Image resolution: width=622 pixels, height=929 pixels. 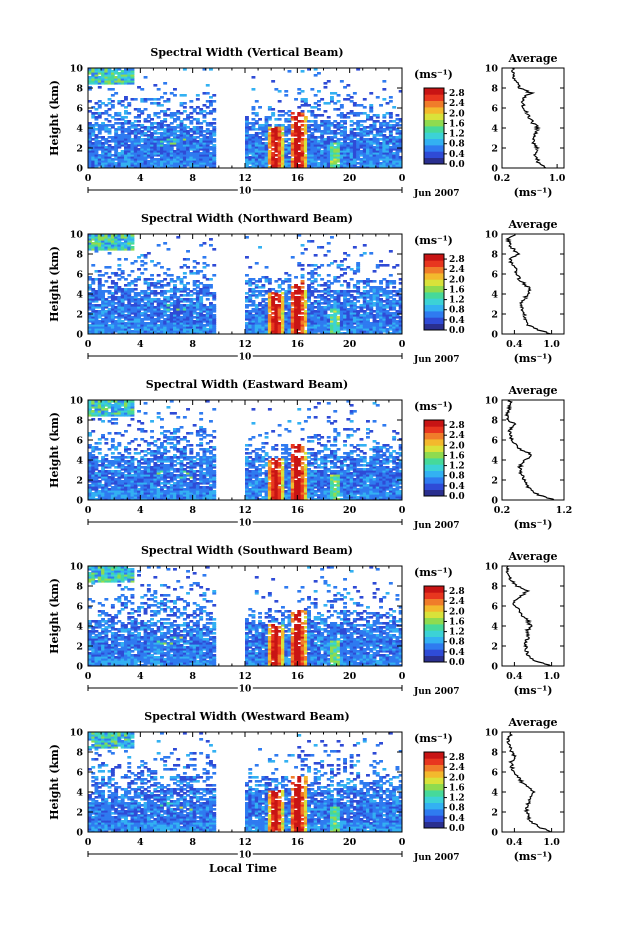 I want to click on x-tick-label: 16, so click(x=298, y=178).